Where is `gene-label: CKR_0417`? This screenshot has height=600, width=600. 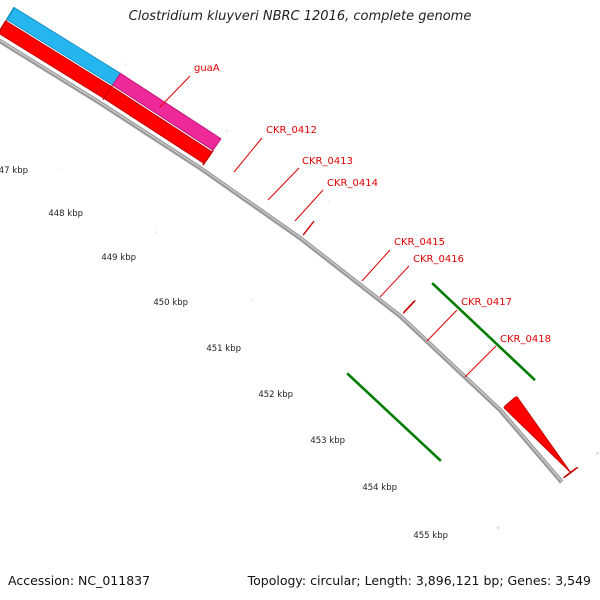 gene-label: CKR_0417 is located at coordinates (486, 302).